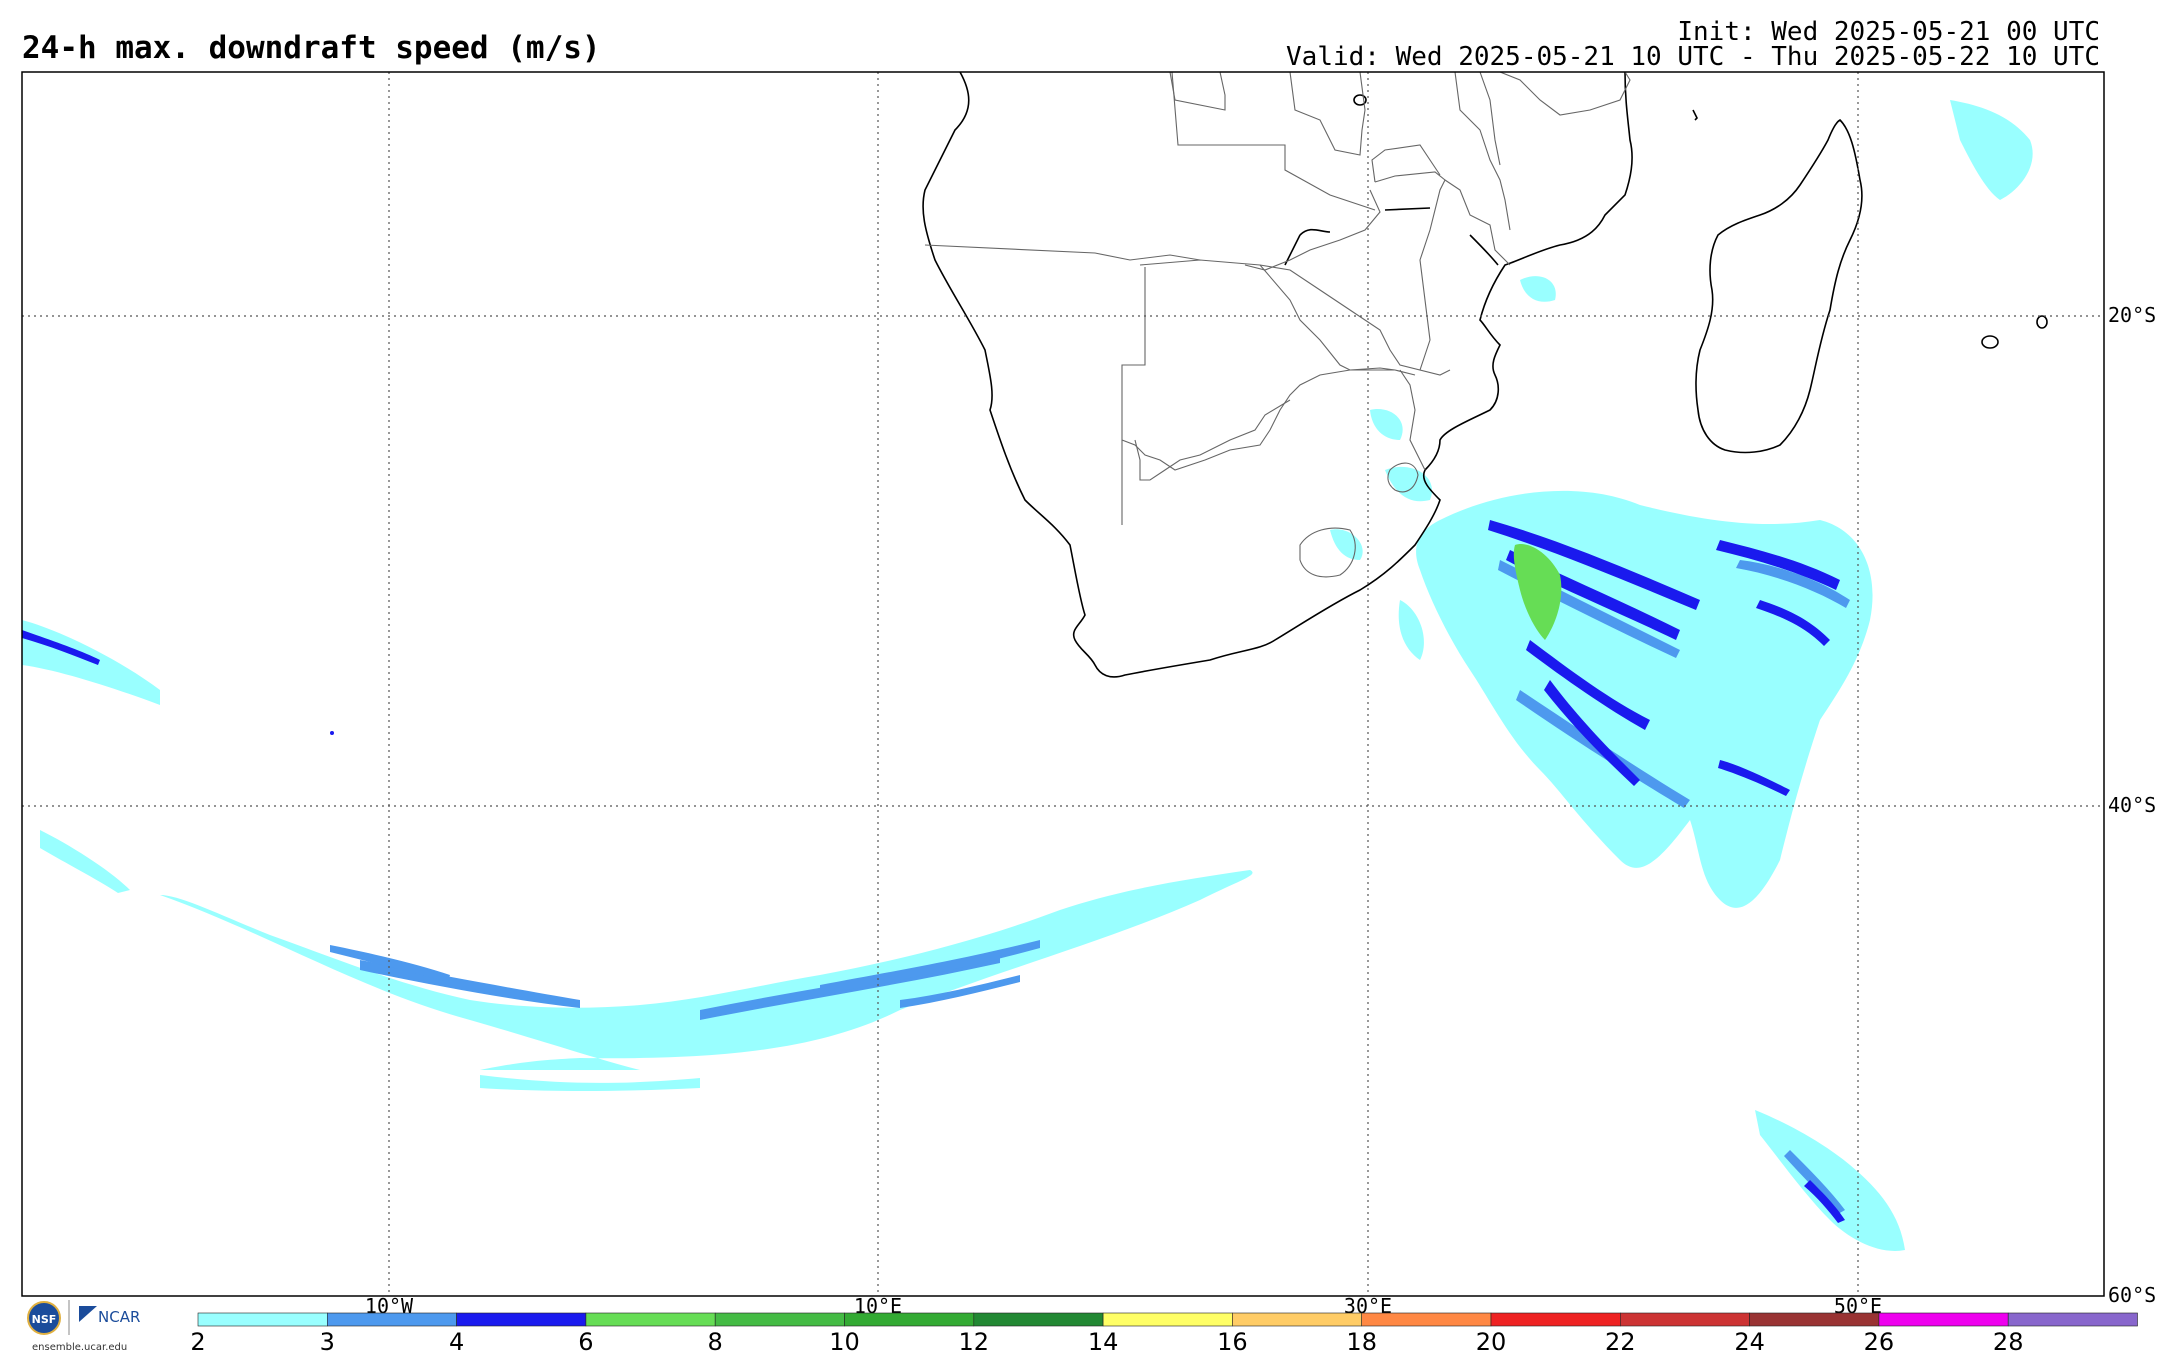 The height and width of the screenshot is (1354, 2160). I want to click on colorbar-tick-label: 20, so click(1491, 1341).